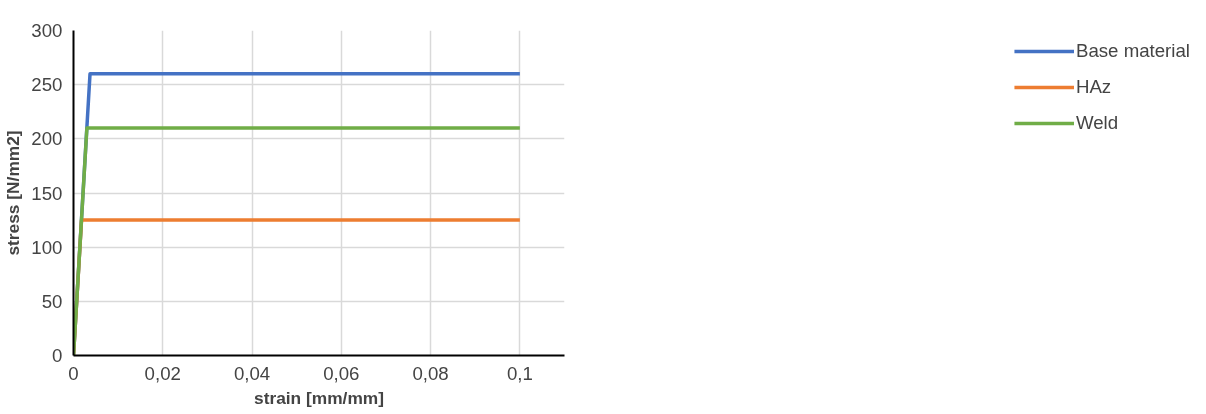 Image resolution: width=1206 pixels, height=414 pixels. Describe the element at coordinates (162, 373) in the screenshot. I see `x-tick-label: 0,02` at that location.